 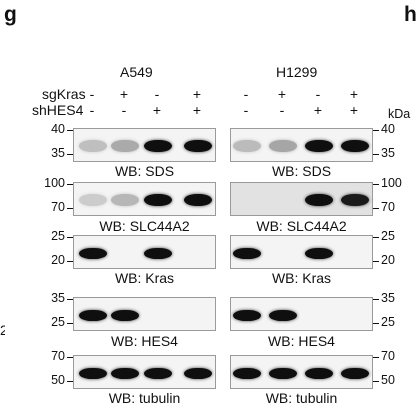 What do you see at coordinates (124, 110) in the screenshot?
I see `sign-a549-r1-lane2: -` at bounding box center [124, 110].